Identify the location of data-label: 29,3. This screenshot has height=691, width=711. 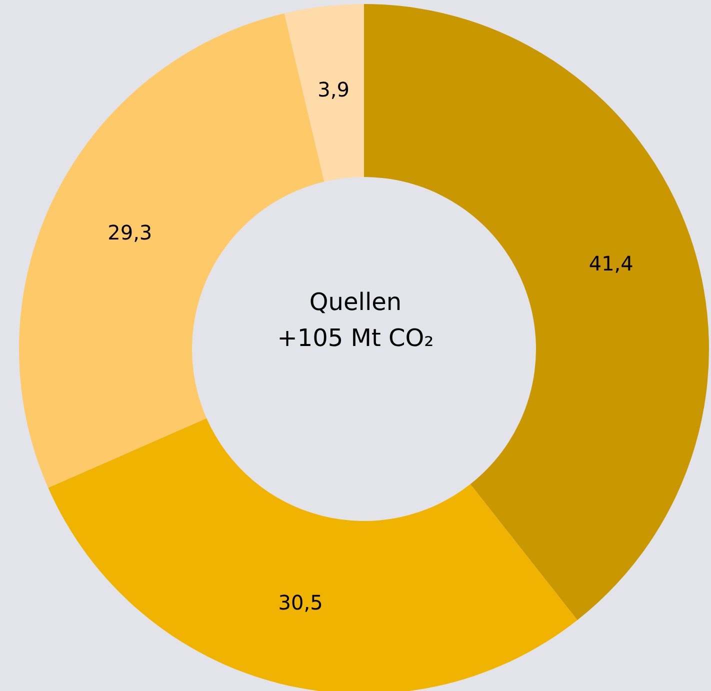
(130, 232).